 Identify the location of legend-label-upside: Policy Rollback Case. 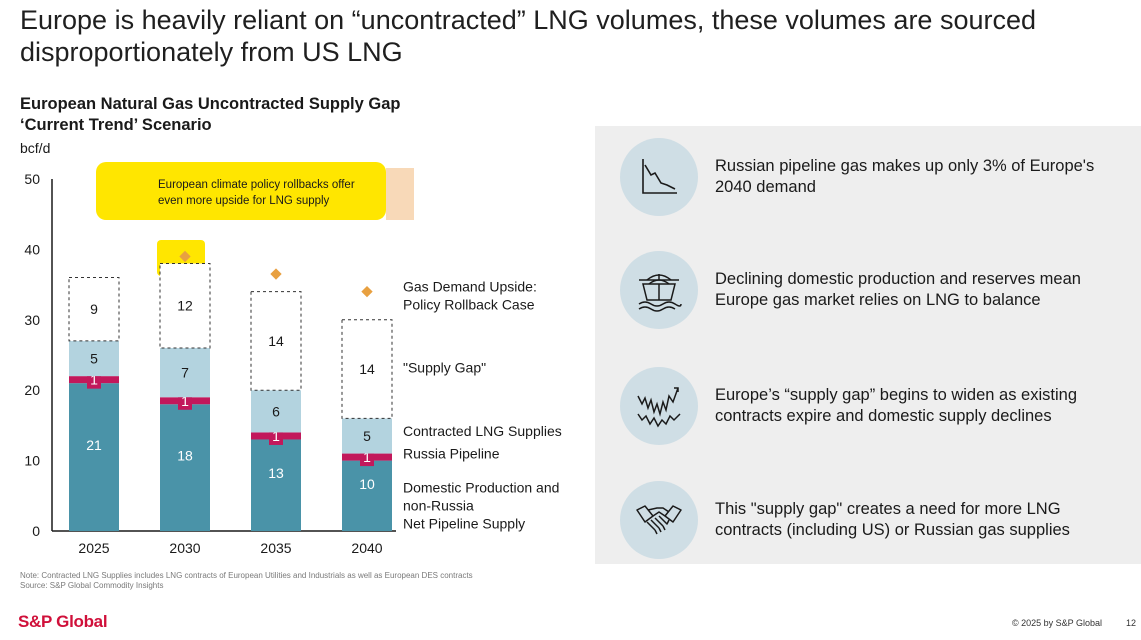
(469, 305).